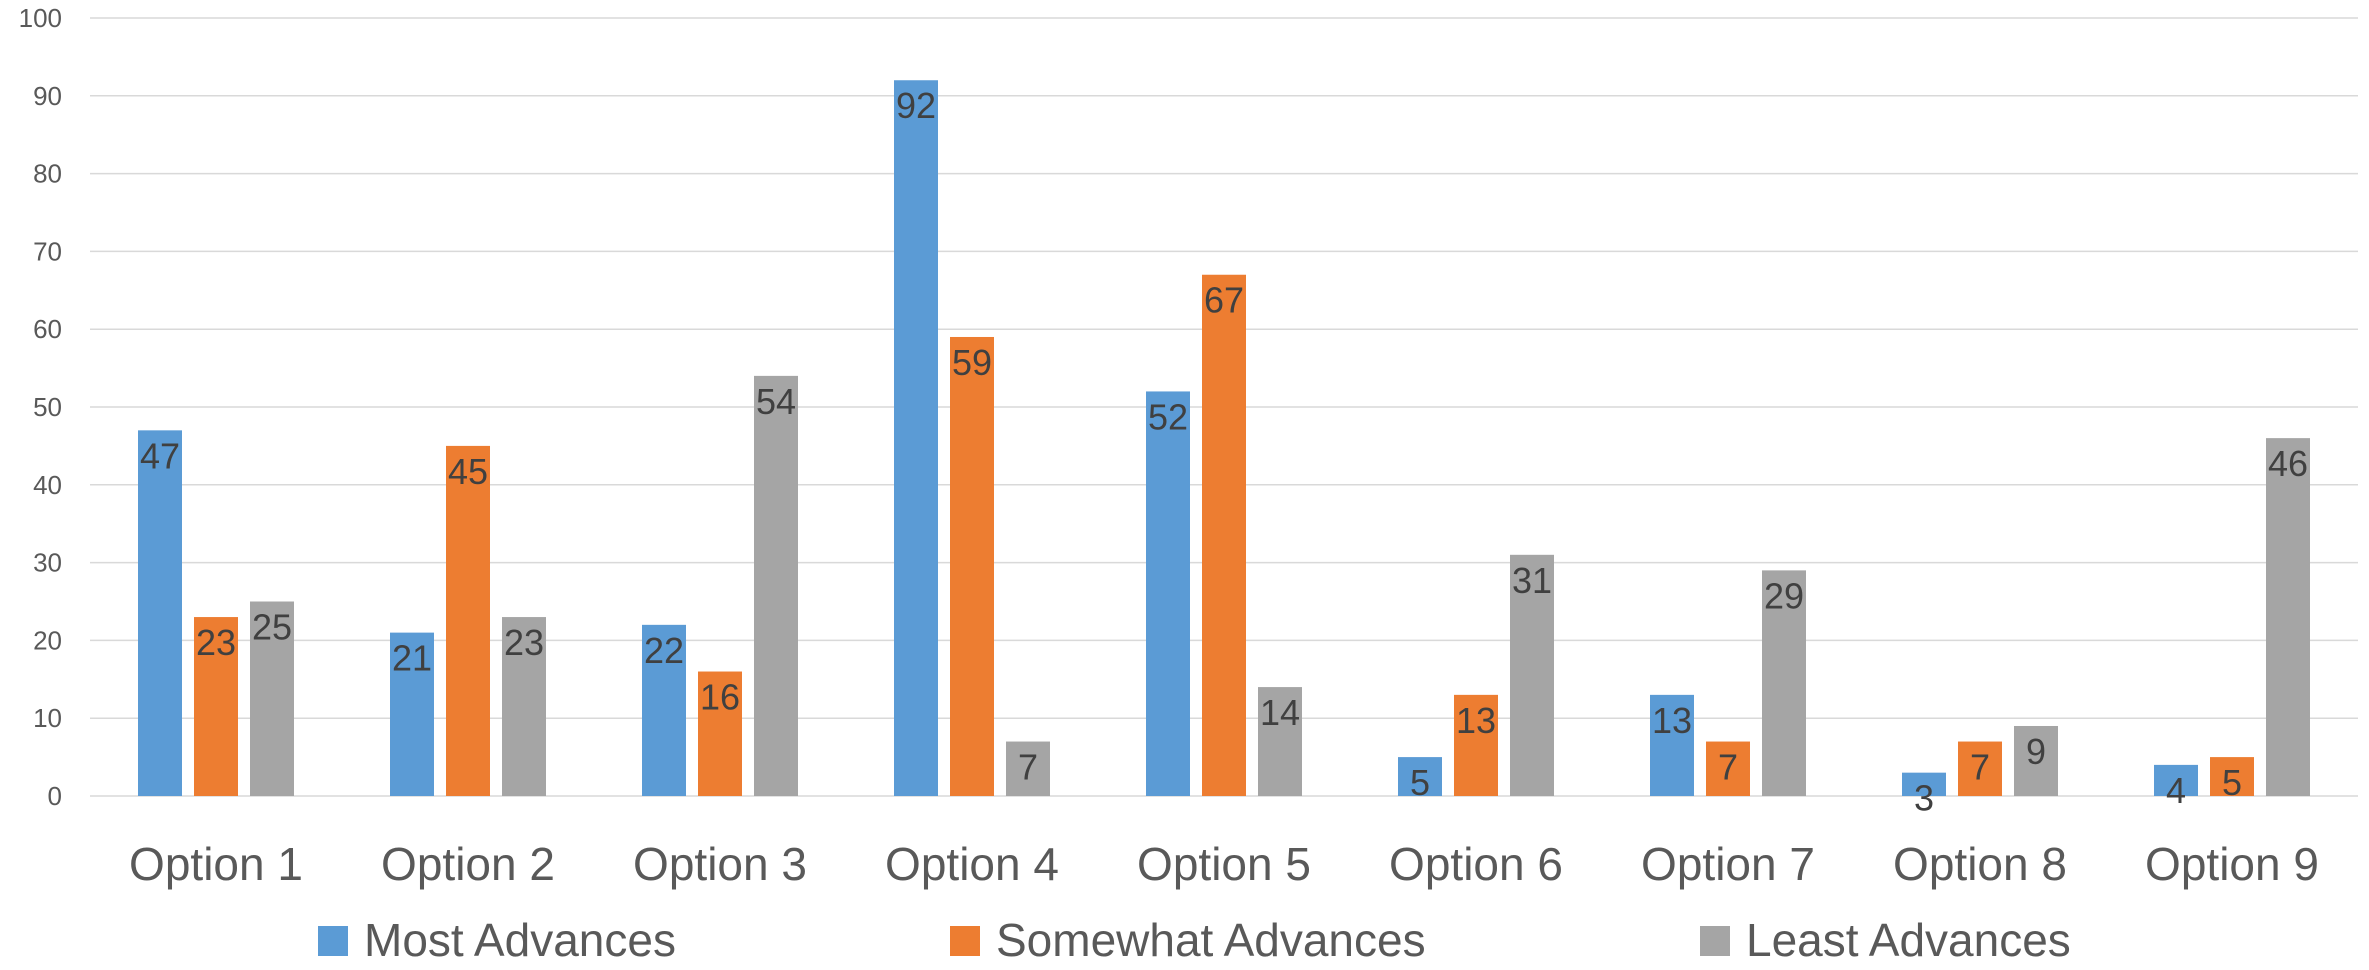 The height and width of the screenshot is (970, 2369). Describe the element at coordinates (2176, 790) in the screenshot. I see `data-label: 4` at that location.